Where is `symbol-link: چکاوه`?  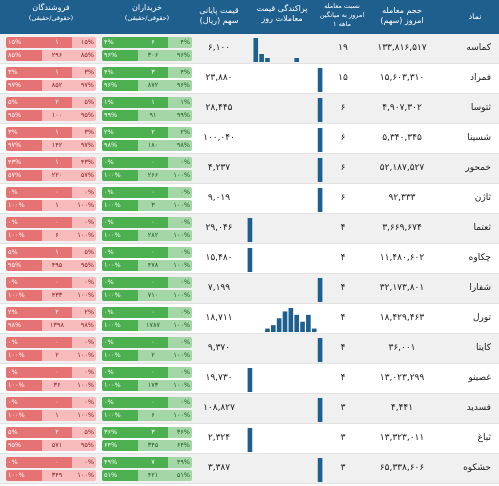
symbol-link: چکاوه is located at coordinates (479, 258).